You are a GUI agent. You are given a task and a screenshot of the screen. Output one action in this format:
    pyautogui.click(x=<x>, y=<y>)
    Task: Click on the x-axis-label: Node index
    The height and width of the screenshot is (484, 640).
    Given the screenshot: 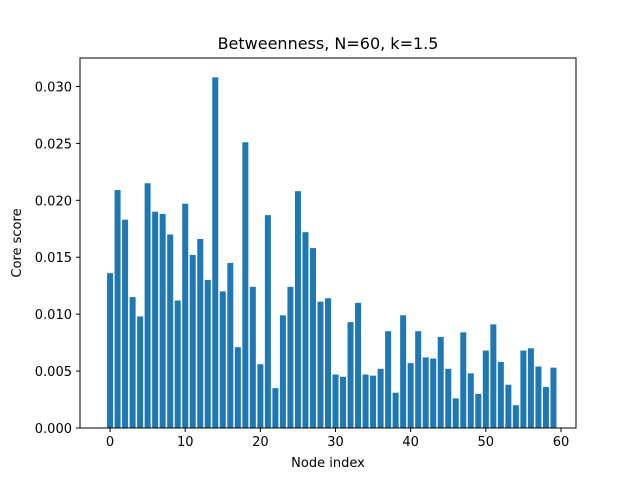 What is the action you would take?
    pyautogui.click(x=328, y=463)
    